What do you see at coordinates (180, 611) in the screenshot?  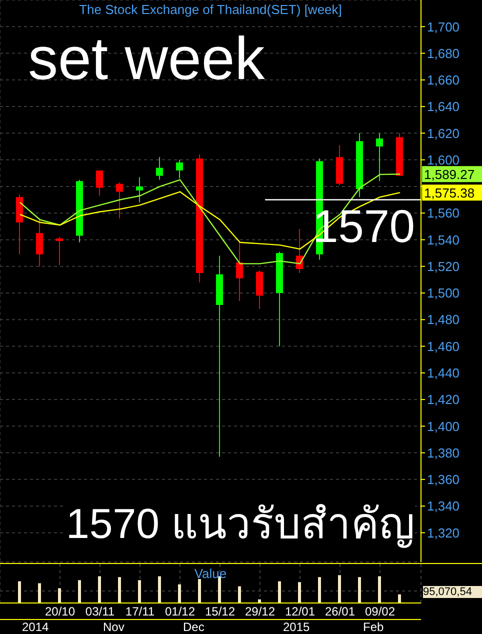 I see `x-tick-label: 01/12` at bounding box center [180, 611].